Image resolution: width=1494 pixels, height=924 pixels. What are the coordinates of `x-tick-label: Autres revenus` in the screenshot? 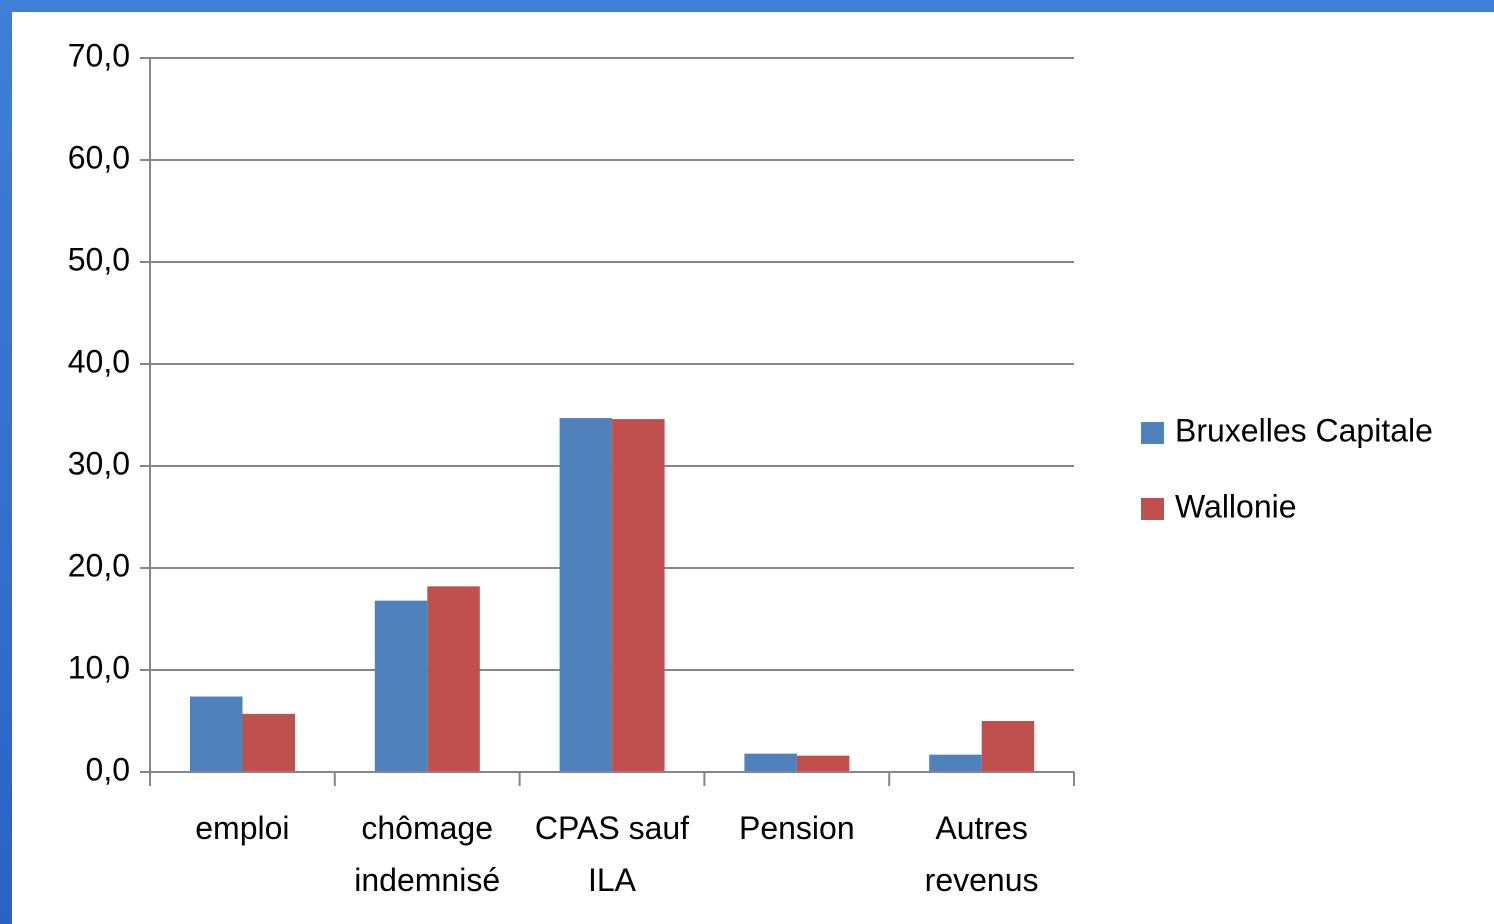 It's located at (981, 854).